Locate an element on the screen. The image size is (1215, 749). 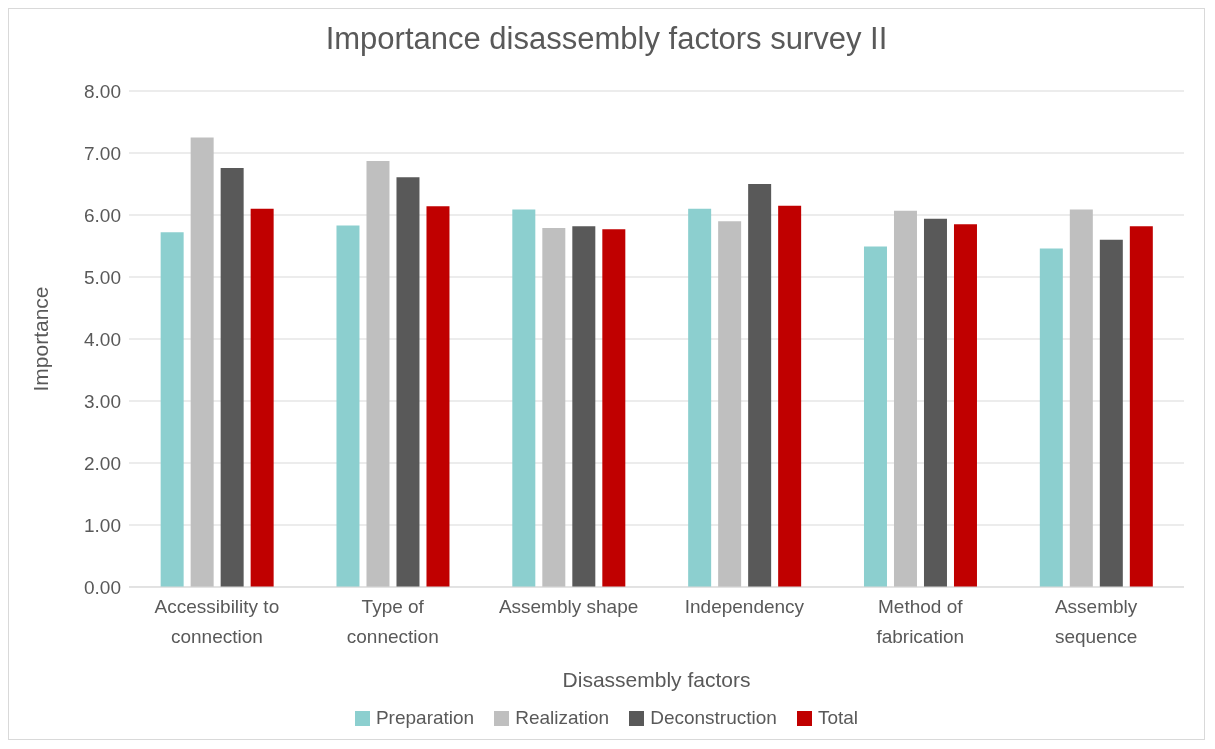
y-tick-label: 4.00 is located at coordinates (102, 339).